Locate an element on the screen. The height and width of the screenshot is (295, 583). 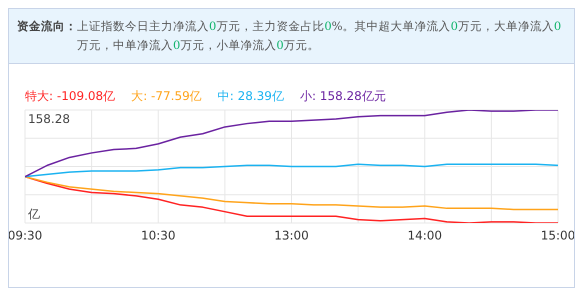
x-tick-label: 13:00 is located at coordinates (291, 235).